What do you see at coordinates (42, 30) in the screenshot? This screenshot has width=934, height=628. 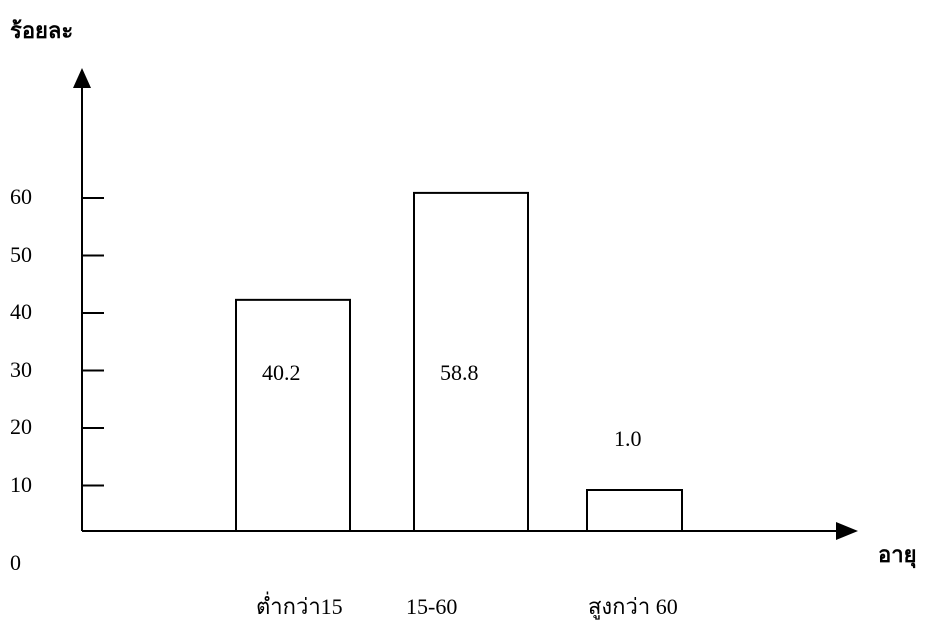 I see `y-axis-title: ร้อยละ` at bounding box center [42, 30].